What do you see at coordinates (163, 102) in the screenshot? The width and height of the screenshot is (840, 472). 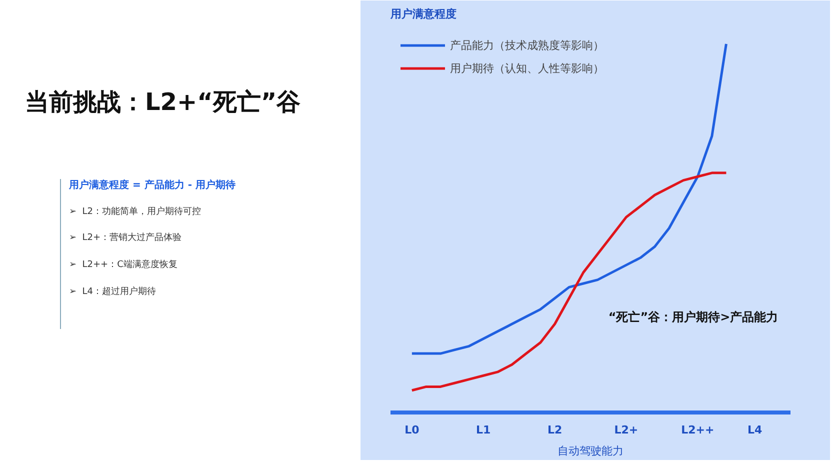 I see `text: 当前挑战：L2+“死亡”谷` at bounding box center [163, 102].